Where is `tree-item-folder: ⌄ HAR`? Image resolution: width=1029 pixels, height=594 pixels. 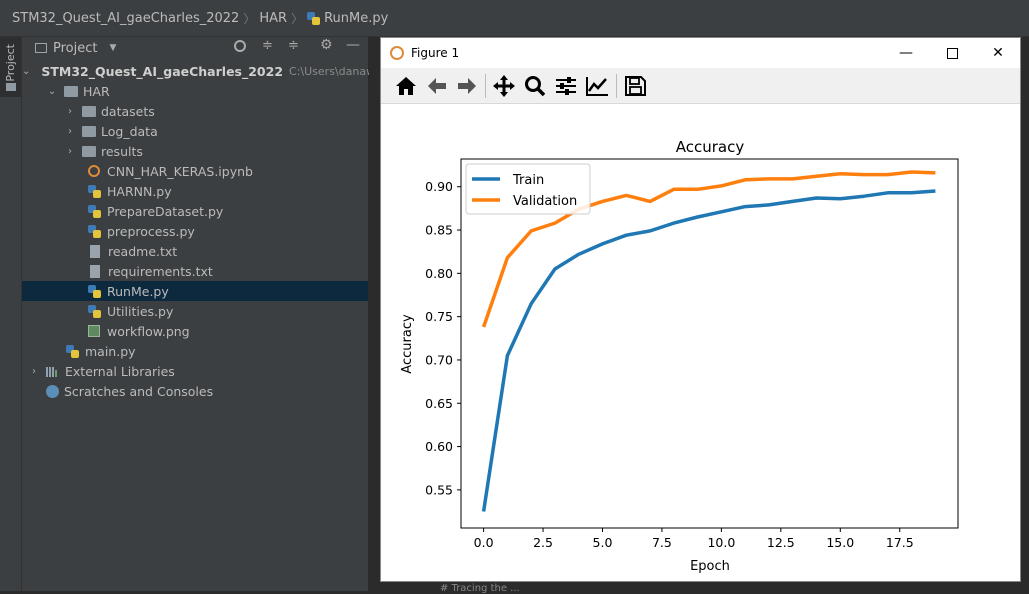
tree-item-folder: ⌄ HAR is located at coordinates (195, 91).